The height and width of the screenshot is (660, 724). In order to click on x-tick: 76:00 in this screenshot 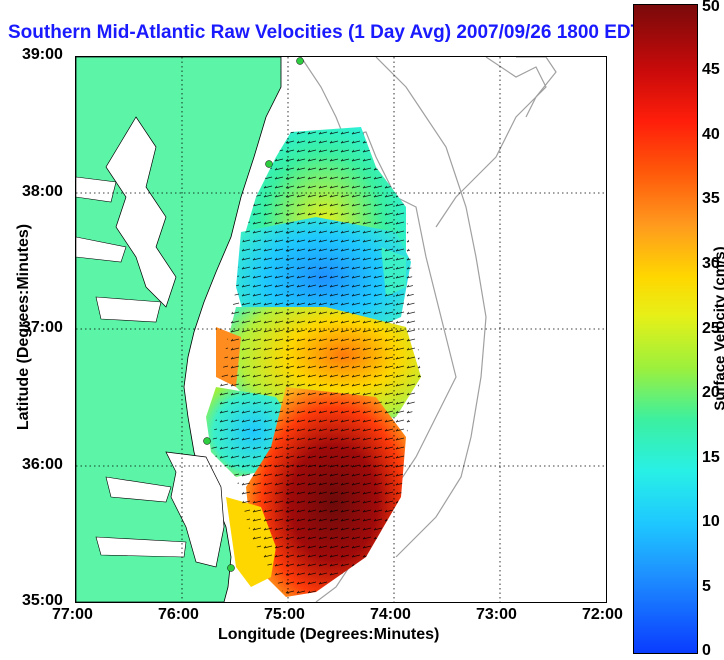, I will do `click(178, 615)`.